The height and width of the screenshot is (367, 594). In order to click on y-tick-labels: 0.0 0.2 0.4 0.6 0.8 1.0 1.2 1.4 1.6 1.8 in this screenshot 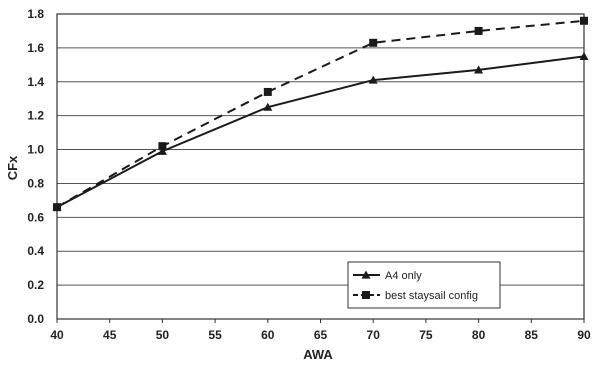, I will do `click(35, 166)`.